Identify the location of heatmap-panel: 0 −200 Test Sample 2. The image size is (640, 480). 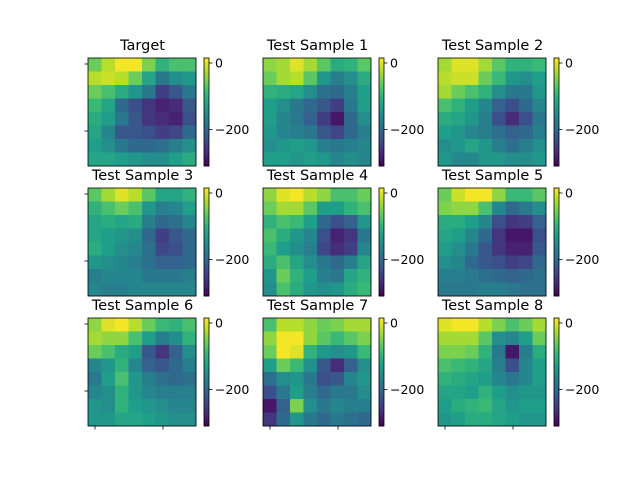
(518, 102).